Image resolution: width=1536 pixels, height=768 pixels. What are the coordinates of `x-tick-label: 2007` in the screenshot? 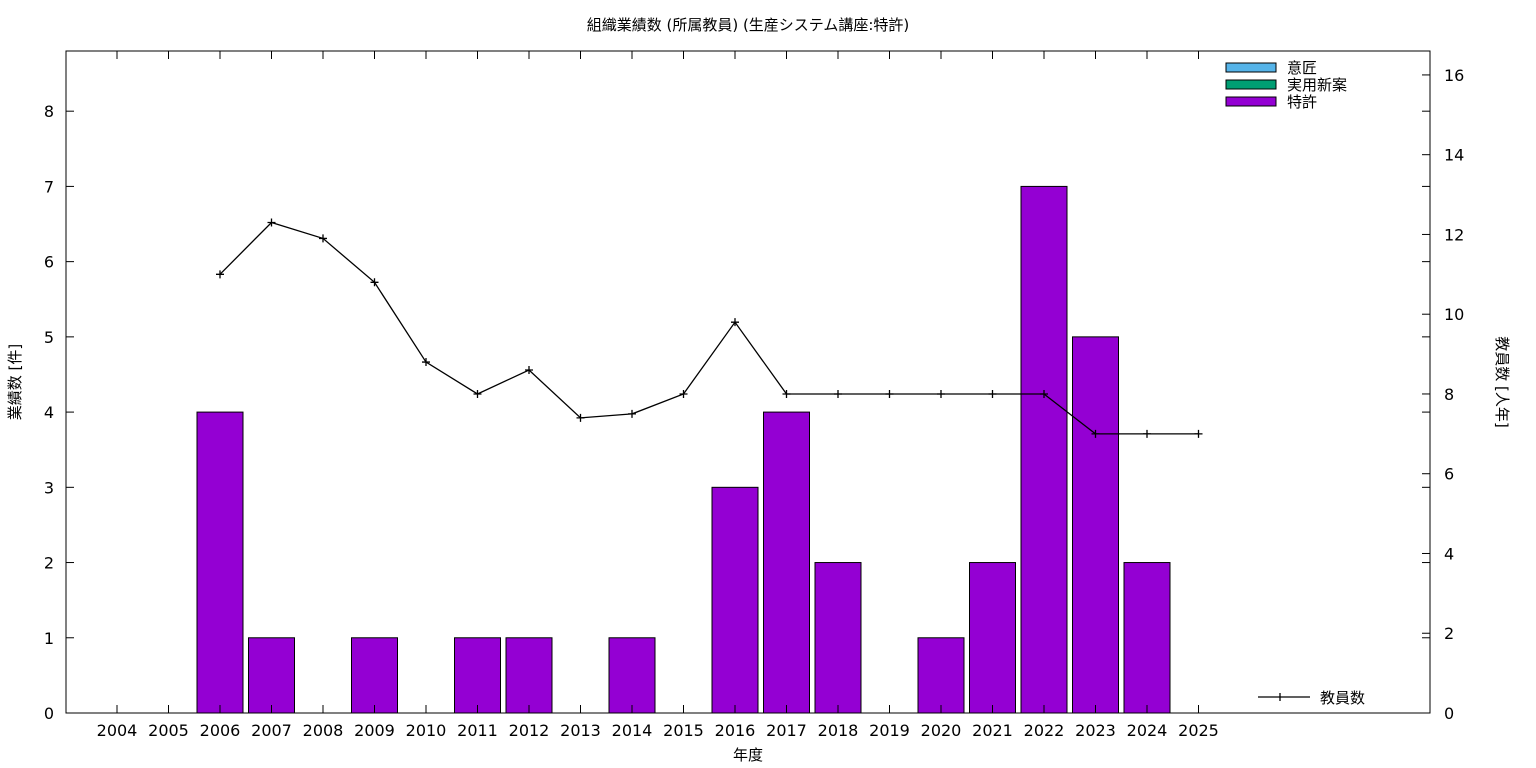 It's located at (271, 730).